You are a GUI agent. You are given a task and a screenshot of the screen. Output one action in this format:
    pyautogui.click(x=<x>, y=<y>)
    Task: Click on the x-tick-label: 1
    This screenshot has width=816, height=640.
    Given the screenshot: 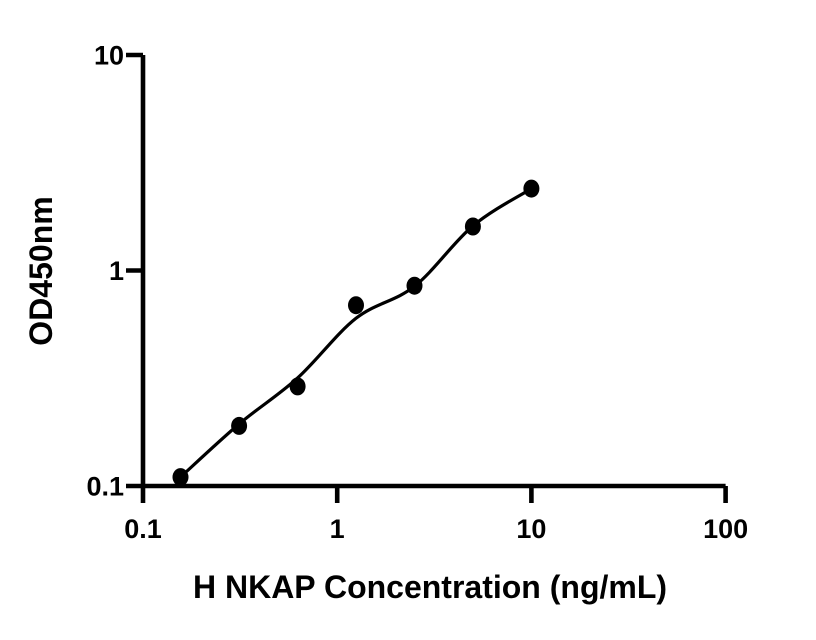 What is the action you would take?
    pyautogui.click(x=337, y=529)
    